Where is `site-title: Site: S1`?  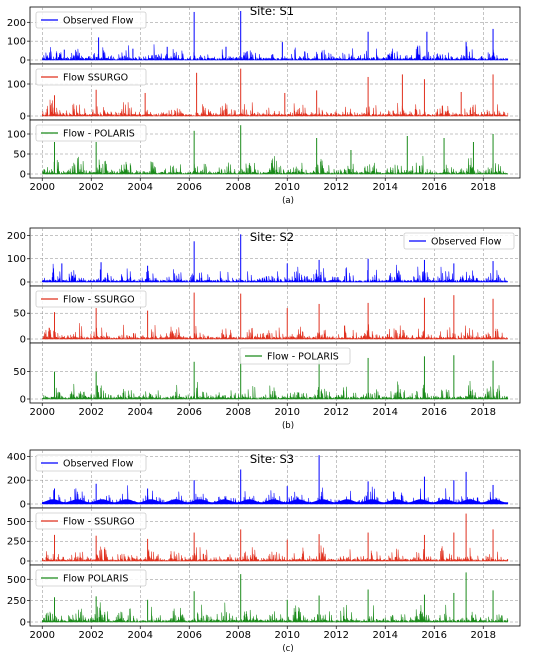 site-title: Site: S1 is located at coordinates (272, 11).